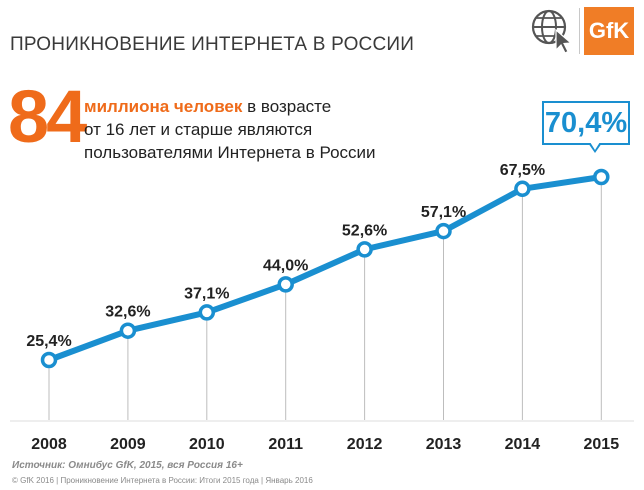  I want to click on x-tick-label-2008: 2008, so click(49, 444).